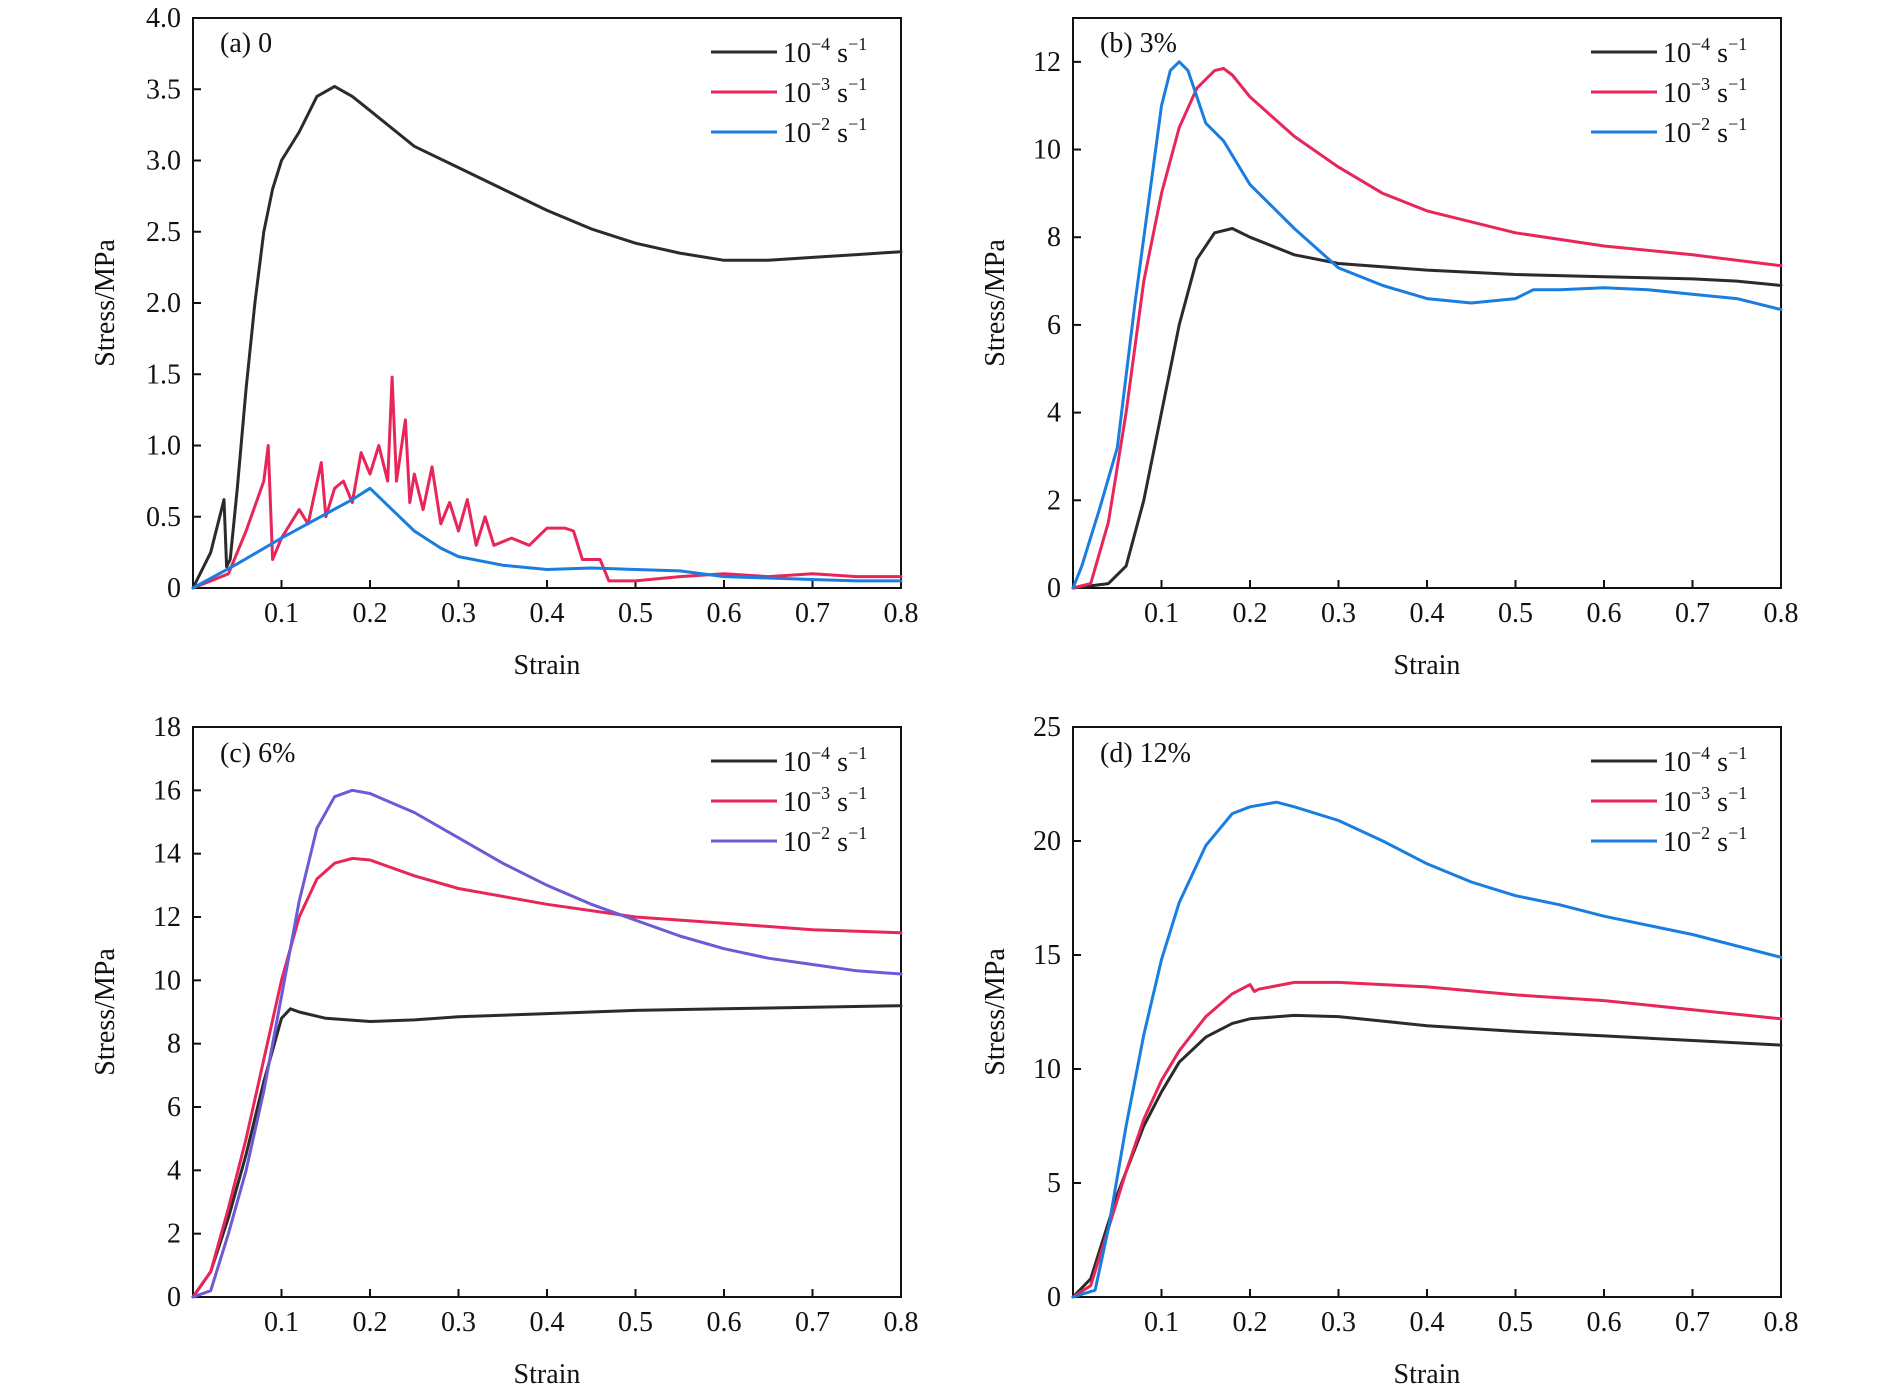  Describe the element at coordinates (163, 18) in the screenshot. I see `y-tick-label: 4.0` at that location.